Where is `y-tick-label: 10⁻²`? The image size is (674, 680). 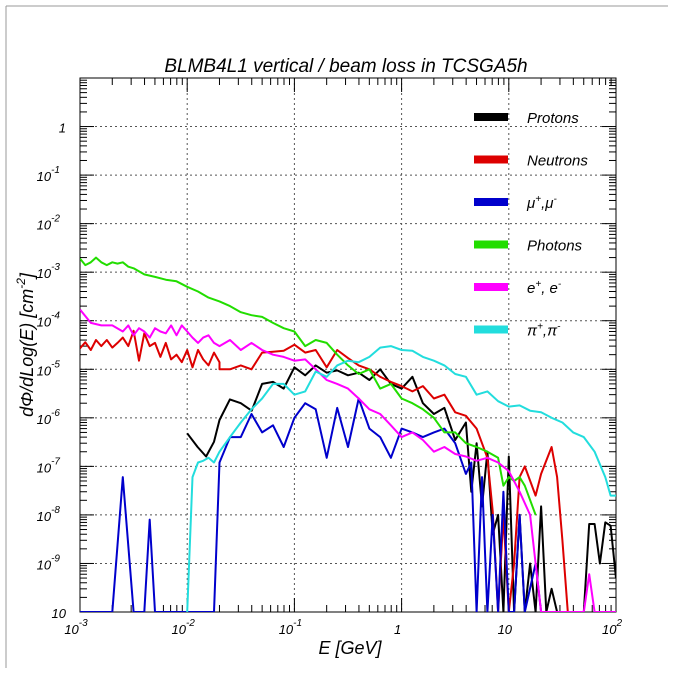 y-tick-label: 10⁻² is located at coordinates (49, 223).